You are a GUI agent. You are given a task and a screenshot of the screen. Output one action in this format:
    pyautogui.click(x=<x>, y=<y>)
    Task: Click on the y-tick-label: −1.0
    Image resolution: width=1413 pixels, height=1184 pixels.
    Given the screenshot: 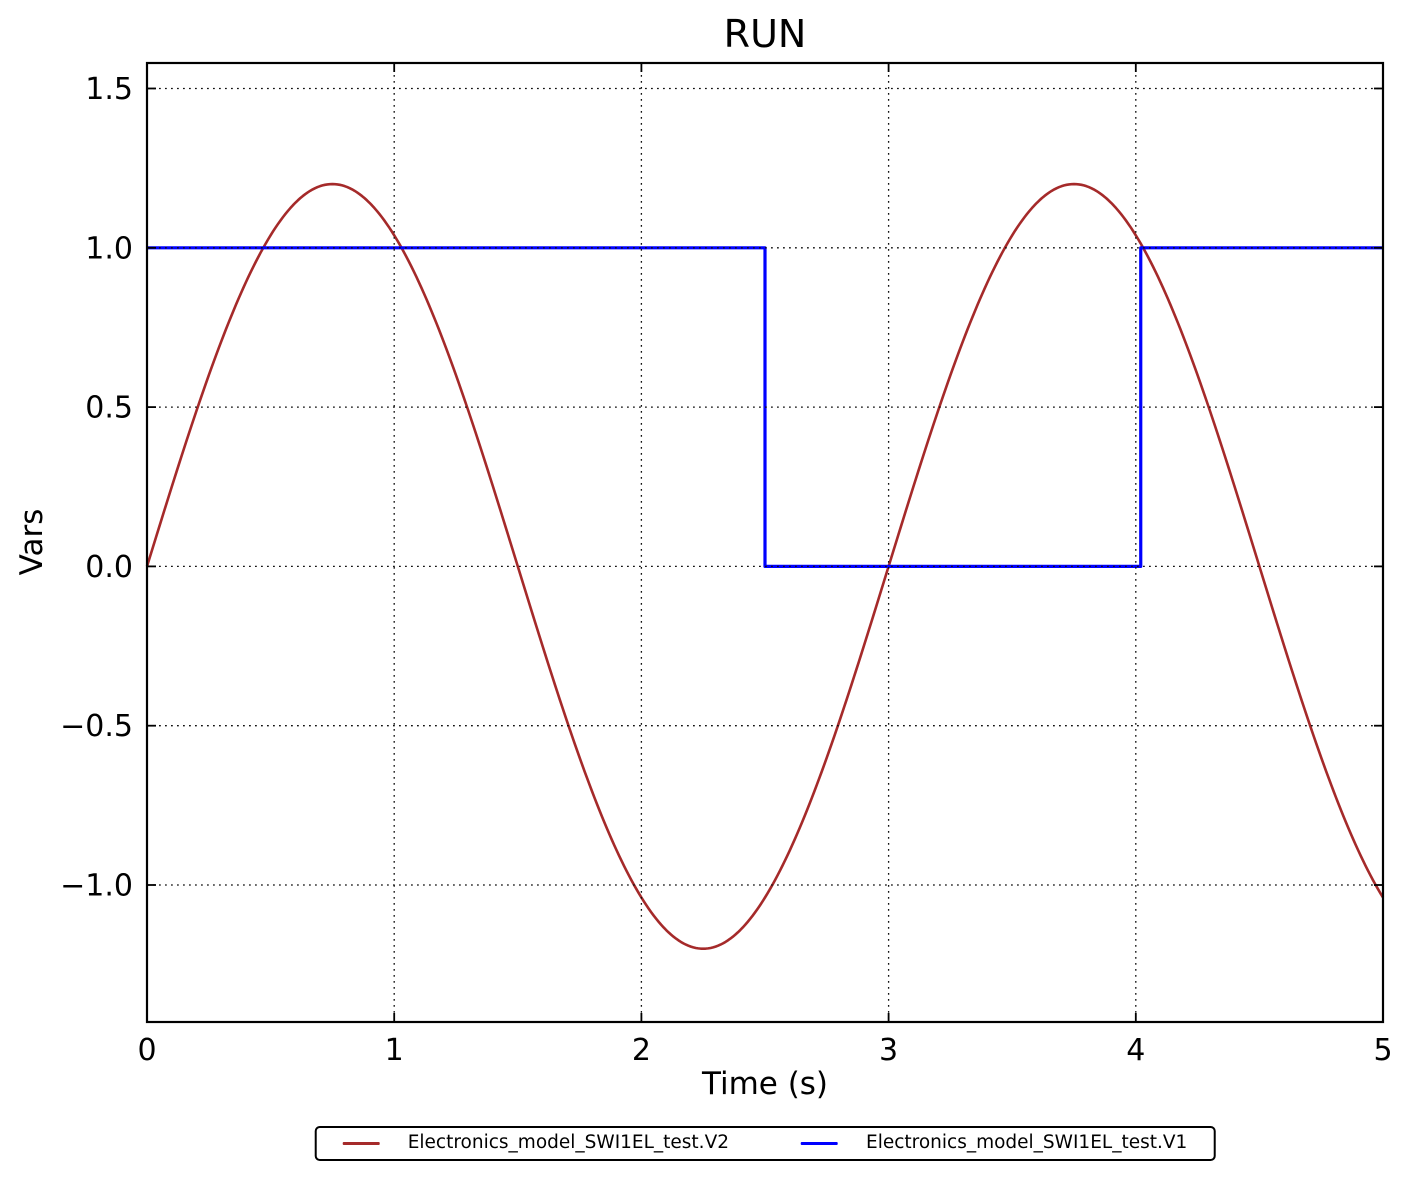 What is the action you would take?
    pyautogui.click(x=96, y=886)
    